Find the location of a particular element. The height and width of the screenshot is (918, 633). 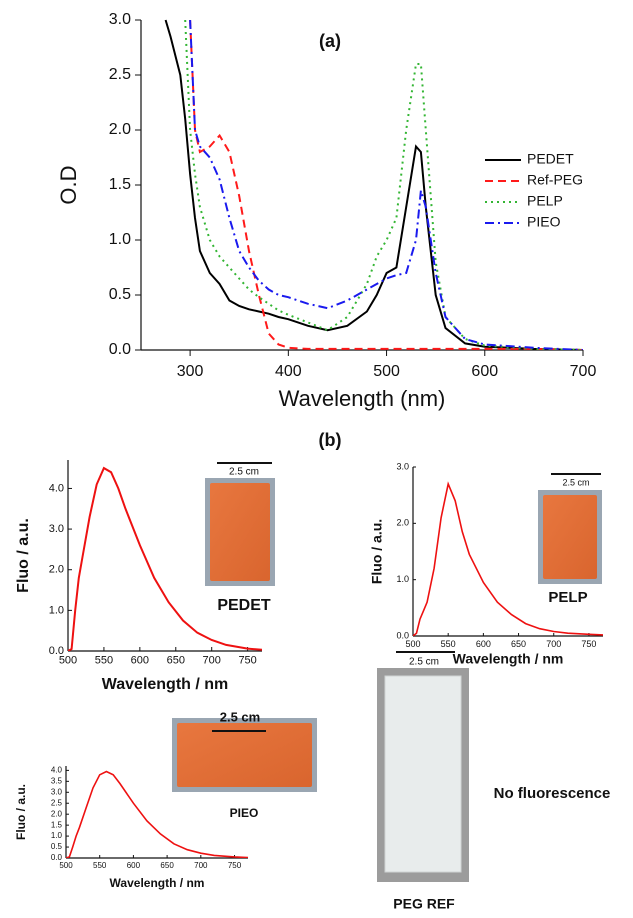

sample-label: PELP is located at coordinates (567, 597).